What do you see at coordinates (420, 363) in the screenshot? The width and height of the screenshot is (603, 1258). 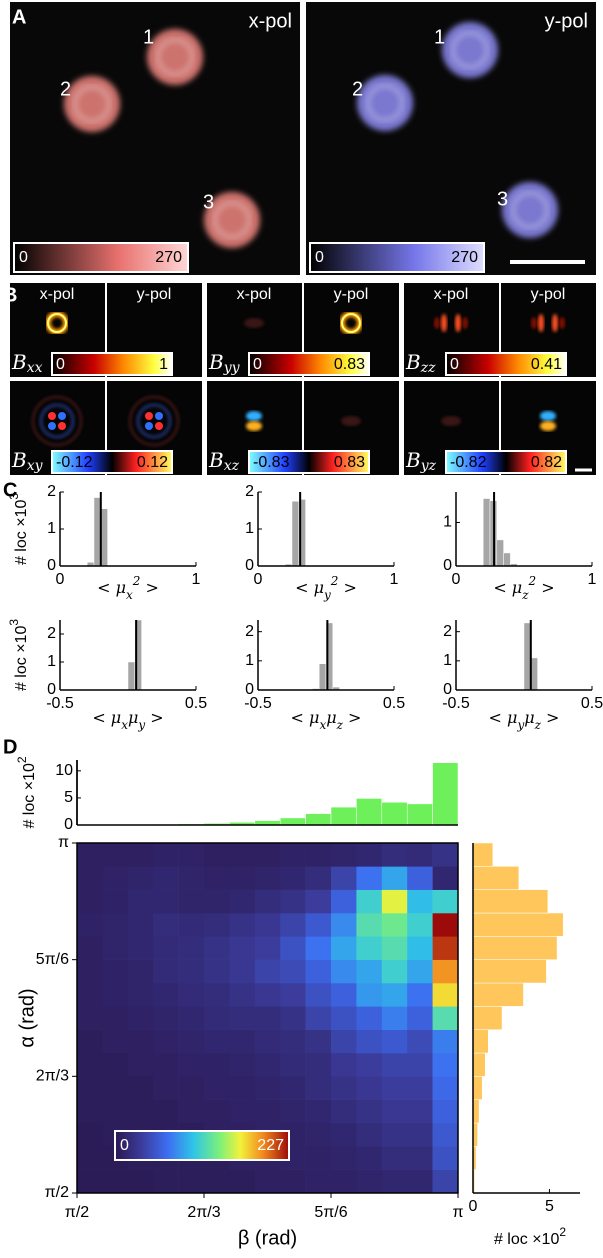 I see `psf-label: Bzz` at bounding box center [420, 363].